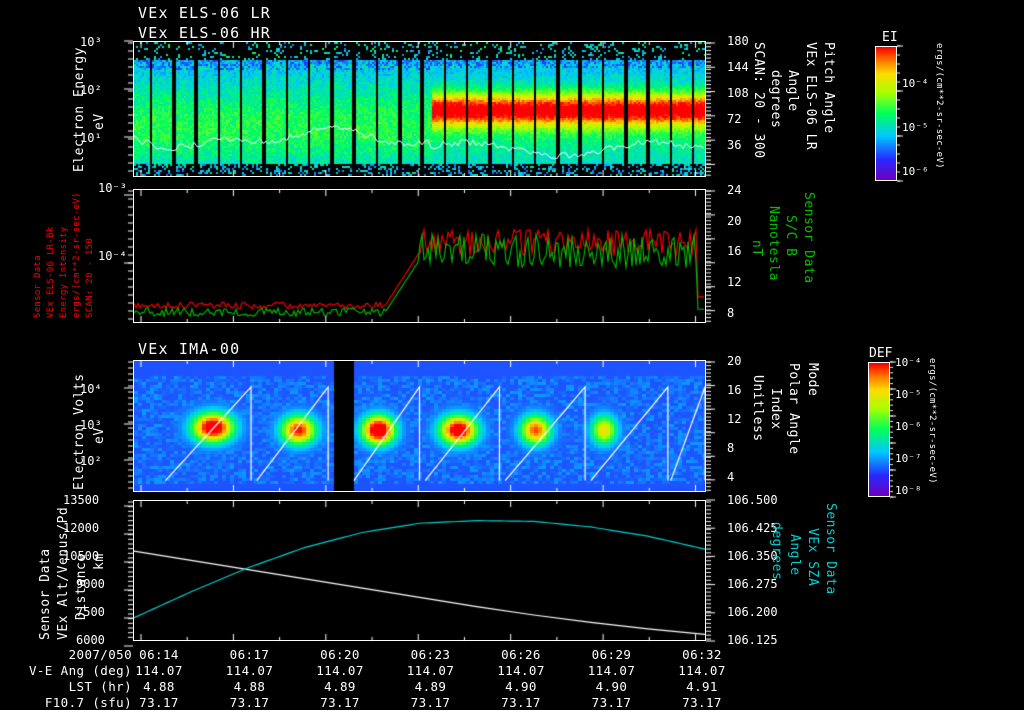  I want to click on colorbar1-title: EI, so click(890, 37).